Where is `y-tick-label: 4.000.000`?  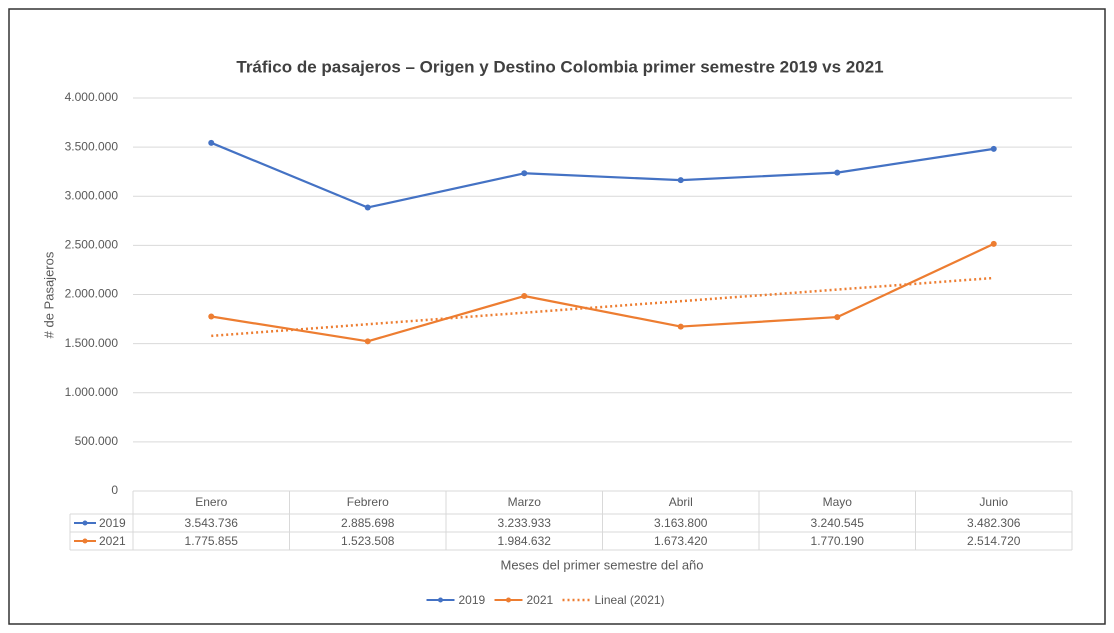
y-tick-label: 4.000.000 is located at coordinates (92, 97).